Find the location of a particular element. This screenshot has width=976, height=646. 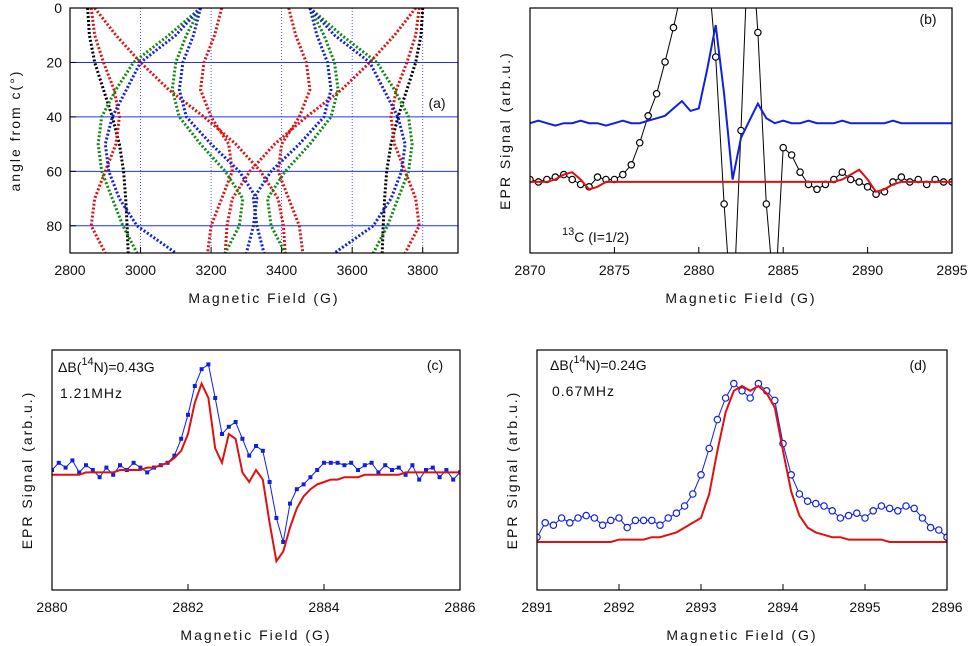

x-tick-label: 2895 is located at coordinates (864, 607).